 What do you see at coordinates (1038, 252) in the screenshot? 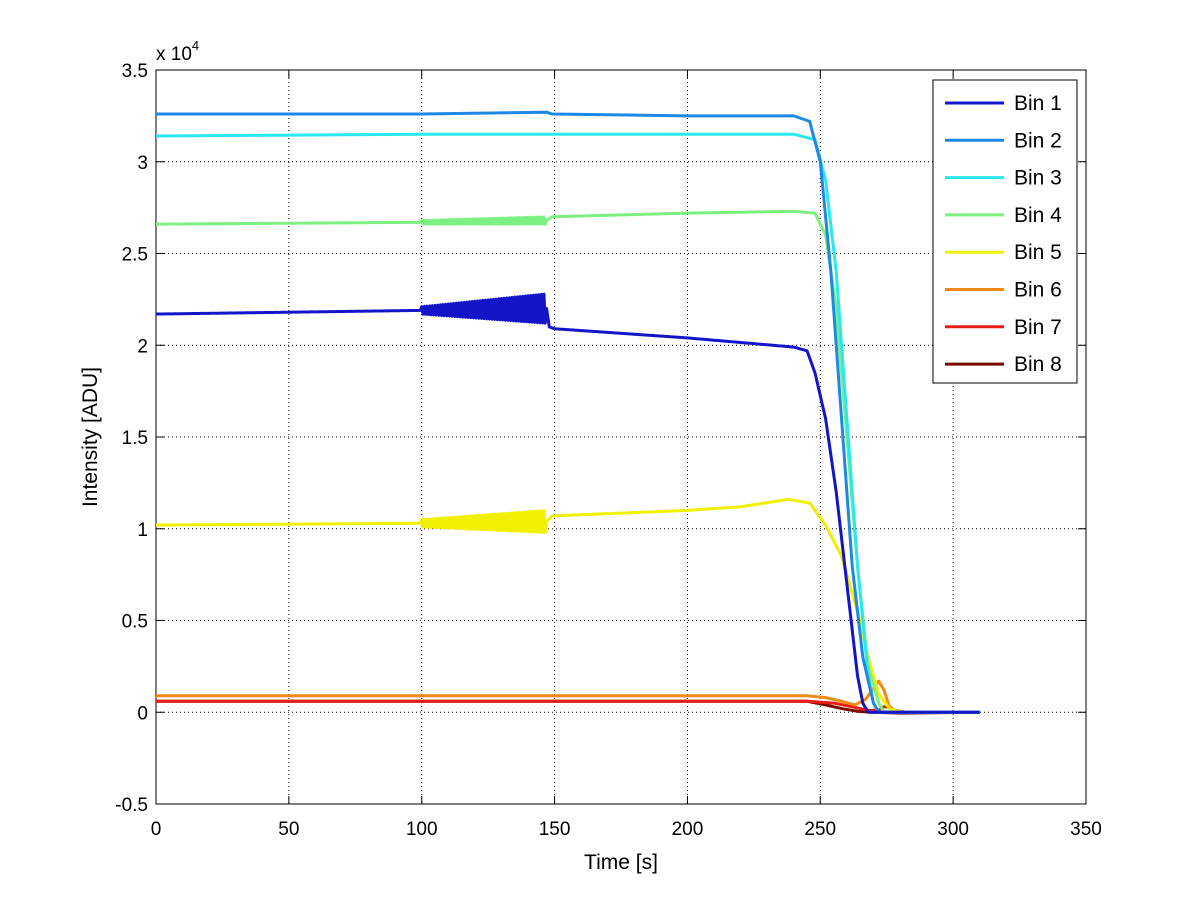
I see `legend-label: Bin 5` at bounding box center [1038, 252].